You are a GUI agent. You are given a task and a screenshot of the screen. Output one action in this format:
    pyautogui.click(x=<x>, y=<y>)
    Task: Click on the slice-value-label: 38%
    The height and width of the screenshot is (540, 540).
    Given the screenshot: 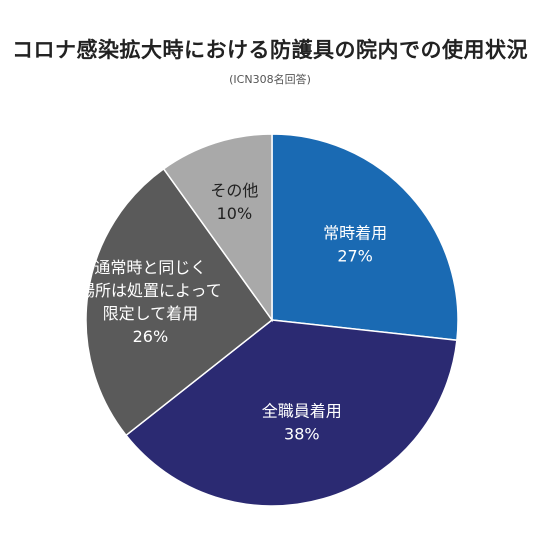 What is the action you would take?
    pyautogui.click(x=302, y=434)
    